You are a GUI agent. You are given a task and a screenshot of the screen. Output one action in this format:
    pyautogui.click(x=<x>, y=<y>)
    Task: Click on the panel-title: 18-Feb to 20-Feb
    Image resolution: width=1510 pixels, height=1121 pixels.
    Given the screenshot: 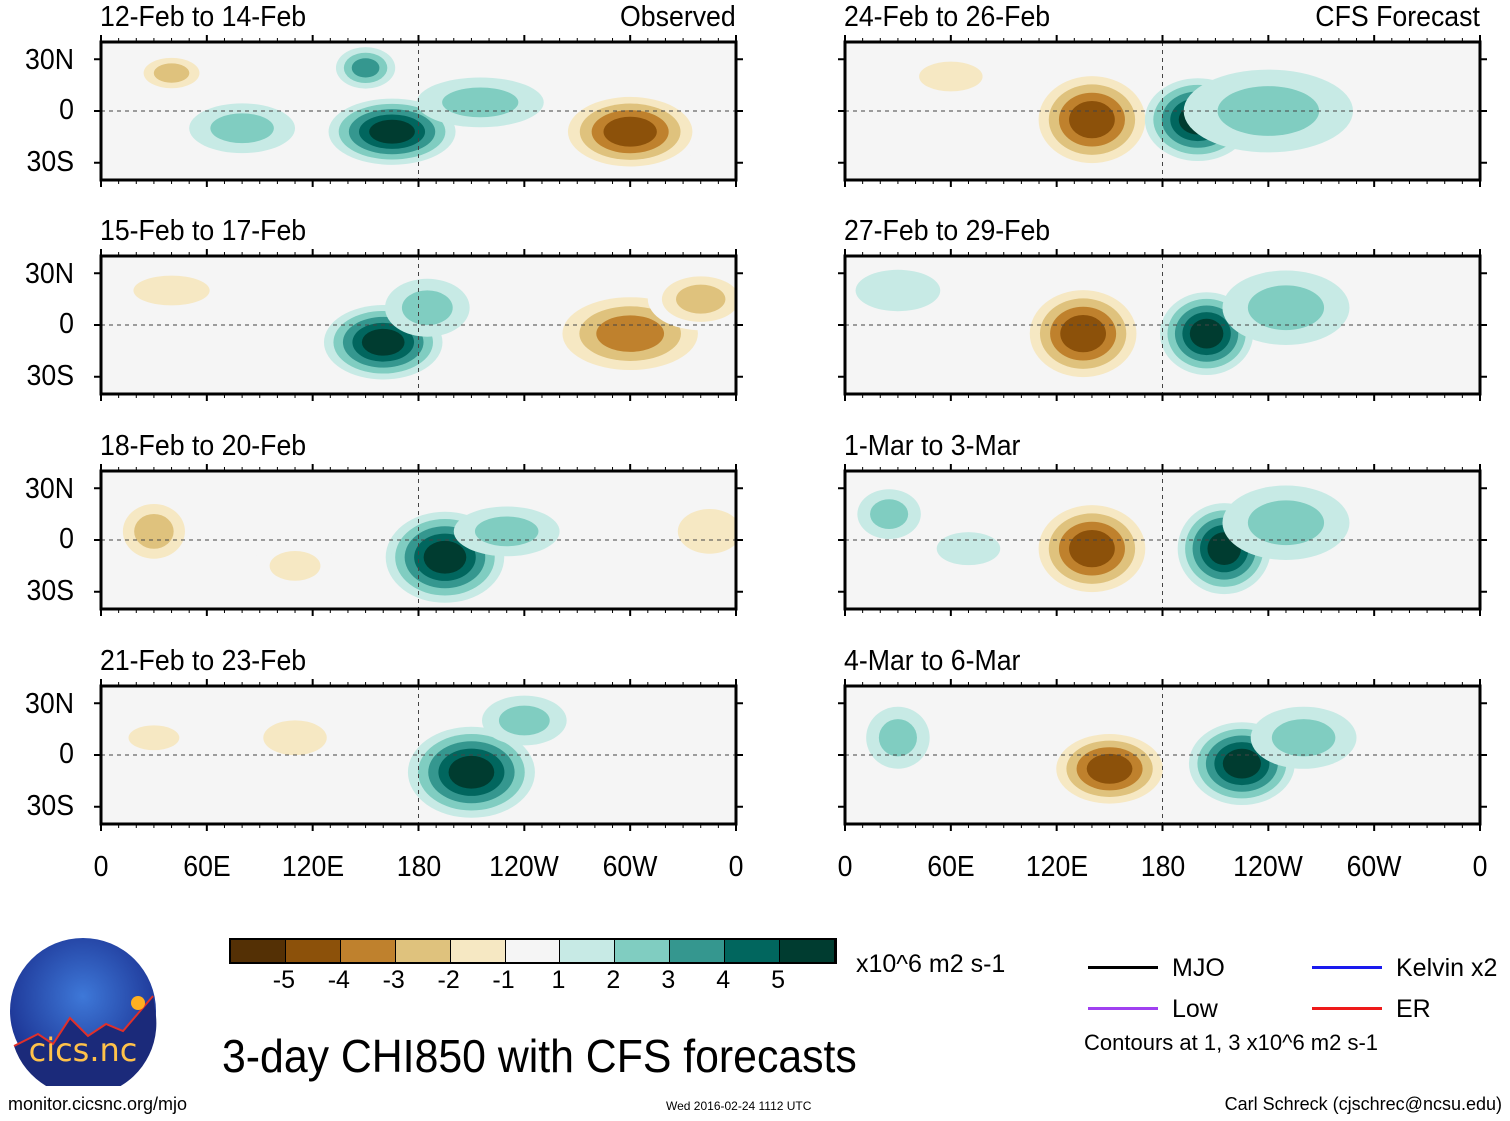 What is the action you would take?
    pyautogui.click(x=203, y=446)
    